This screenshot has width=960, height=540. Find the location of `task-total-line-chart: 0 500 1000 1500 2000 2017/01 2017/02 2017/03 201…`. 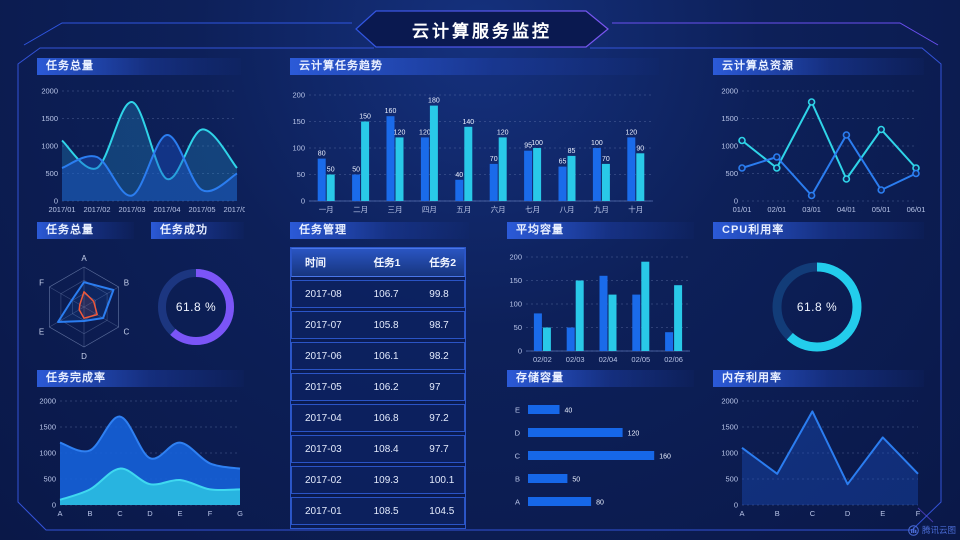

task-total-line-chart: 0 500 1000 1500 2000 2017/01 2017/02 2017/03 201… is located at coordinates (143, 151).